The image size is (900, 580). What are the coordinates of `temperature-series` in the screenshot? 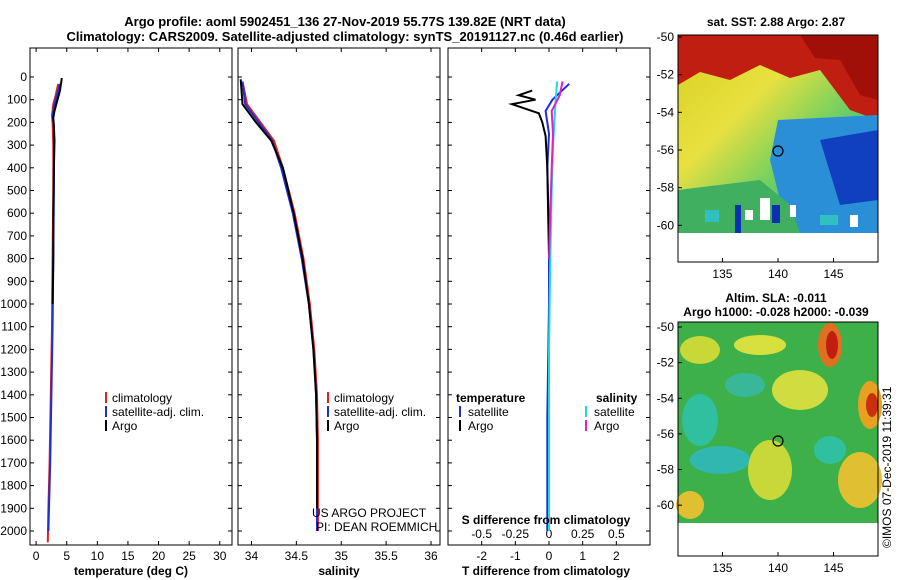 It's located at (54, 310).